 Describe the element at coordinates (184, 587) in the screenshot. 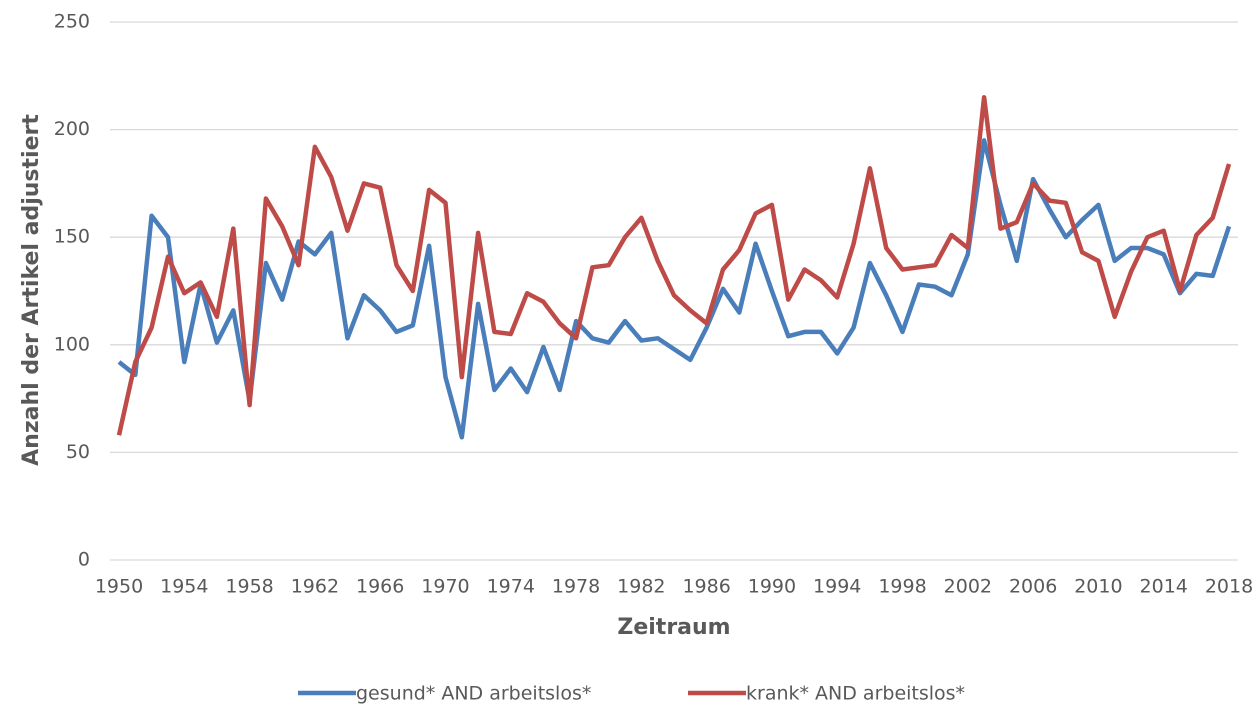

I see `x-tick-label: 1954` at that location.